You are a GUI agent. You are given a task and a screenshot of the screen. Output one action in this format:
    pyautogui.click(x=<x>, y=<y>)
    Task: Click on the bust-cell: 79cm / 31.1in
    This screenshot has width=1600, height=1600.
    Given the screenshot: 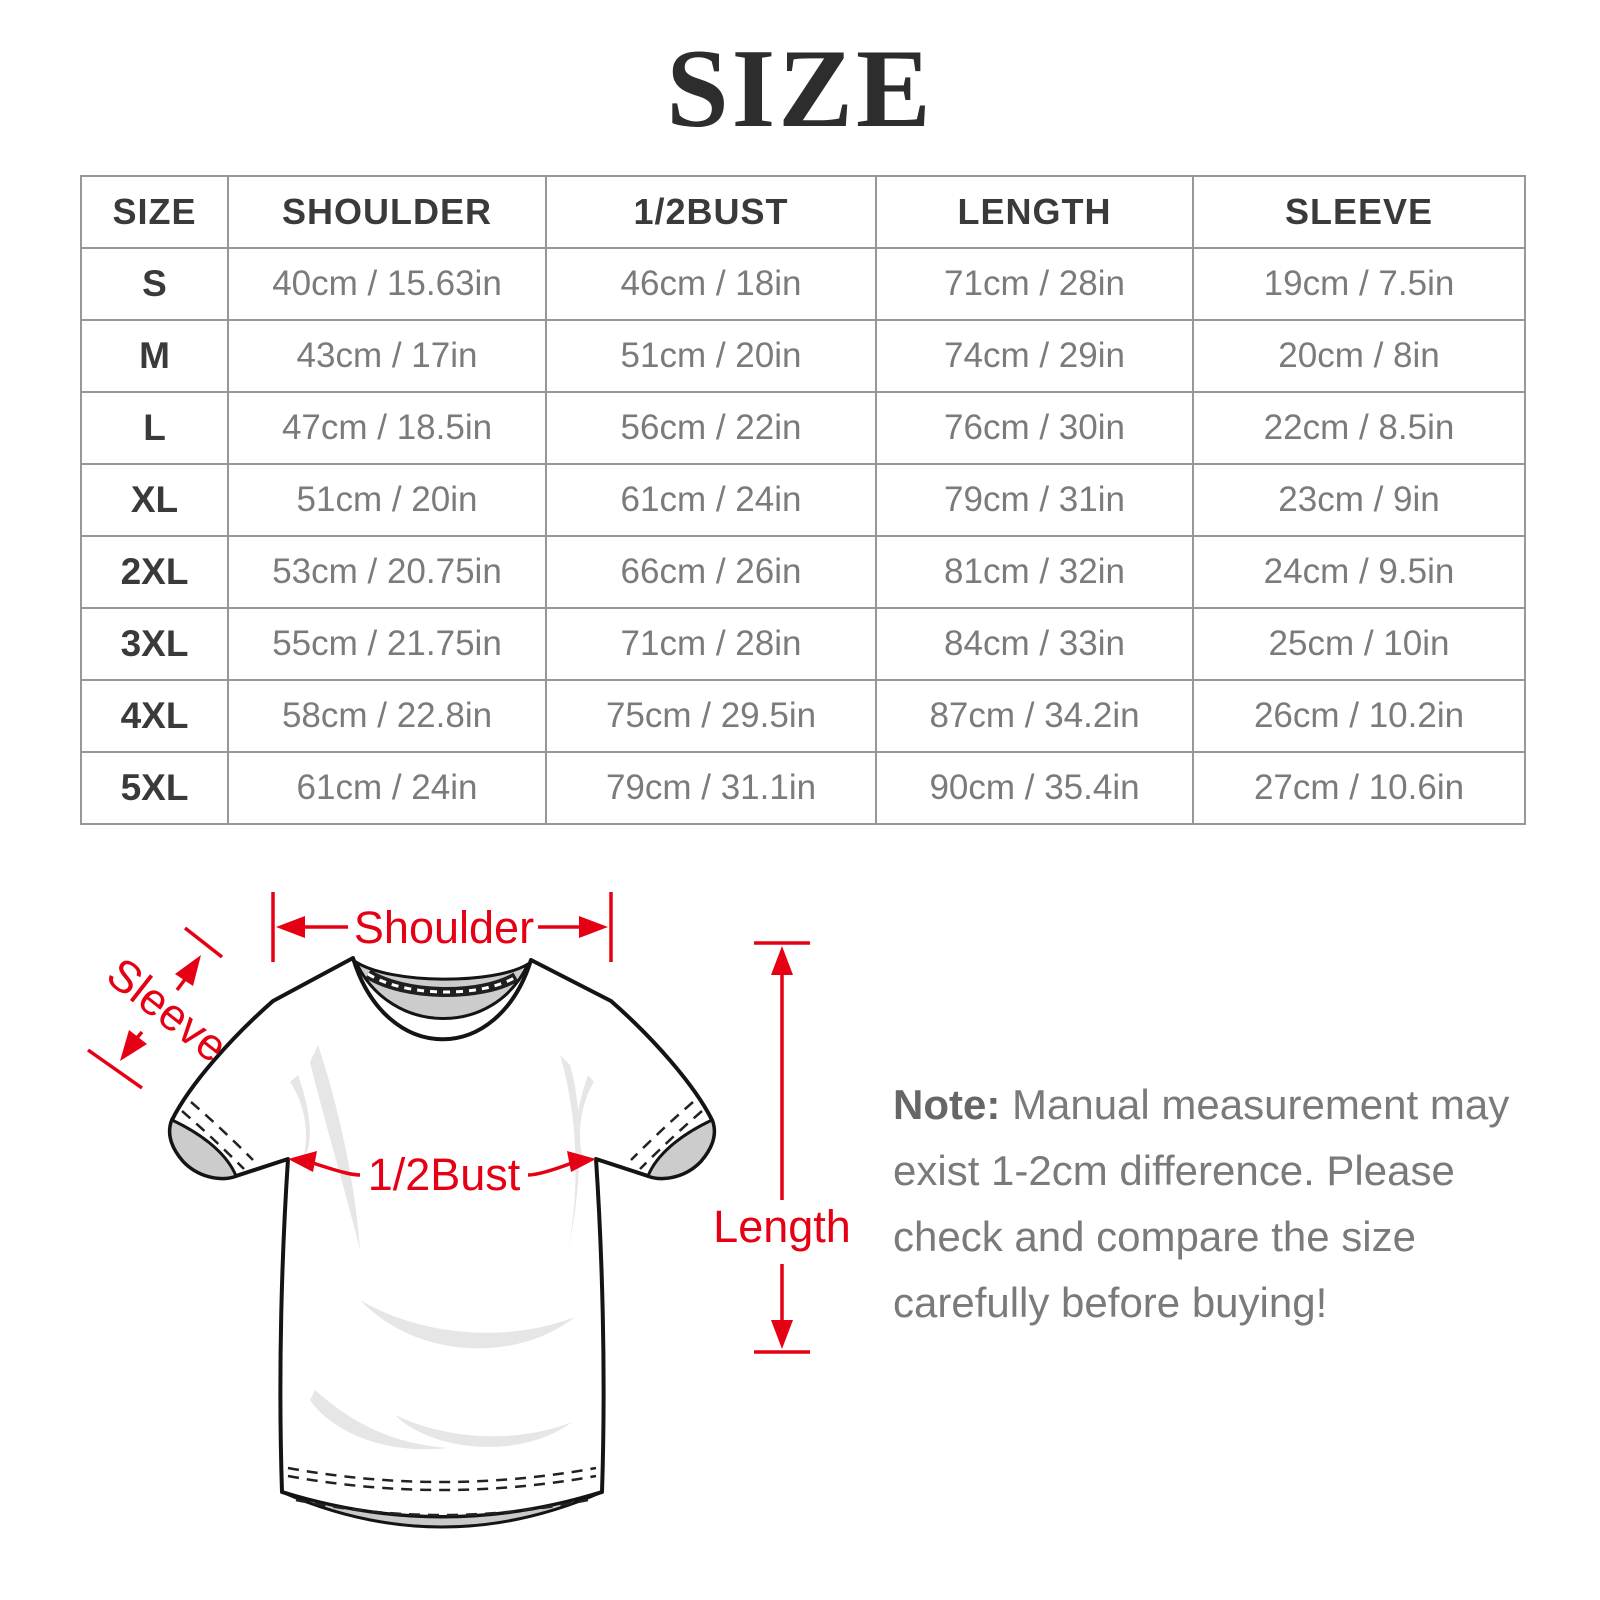 What is the action you would take?
    pyautogui.click(x=711, y=788)
    